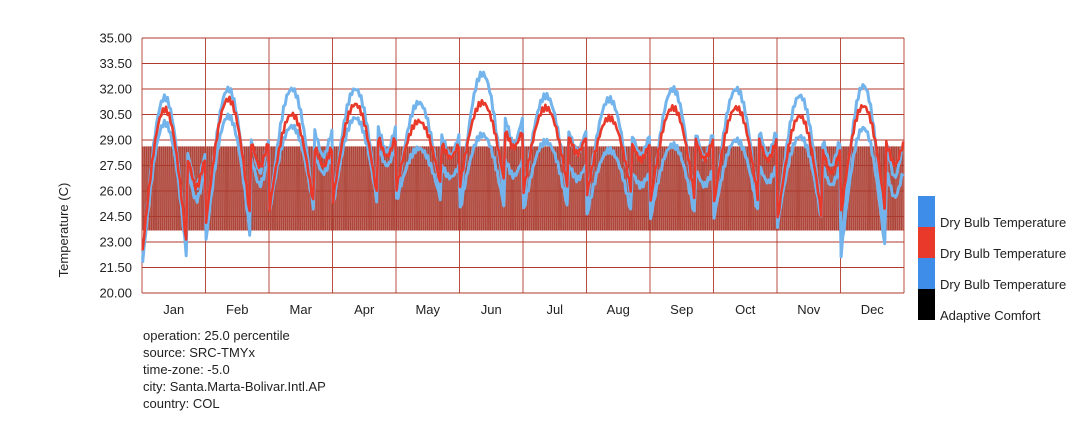 The height and width of the screenshot is (446, 1092). What do you see at coordinates (115, 165) in the screenshot?
I see `y-tick-label: 27.50` at bounding box center [115, 165].